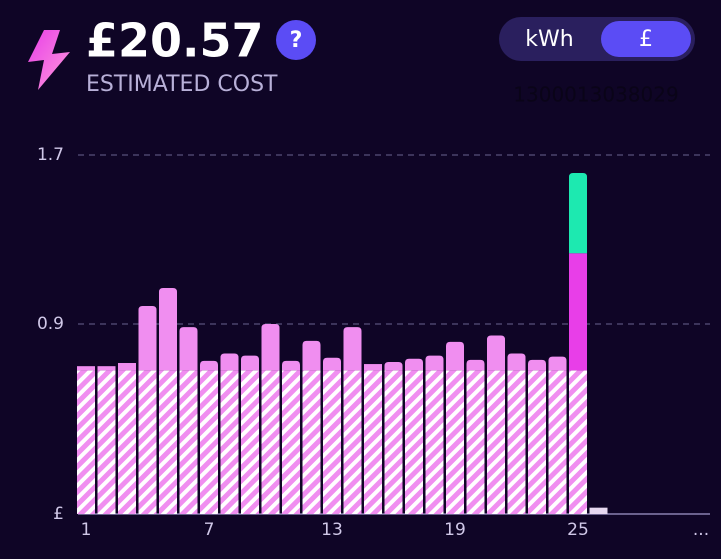 This screenshot has height=559, width=721. Describe the element at coordinates (175, 41) in the screenshot. I see `amount: £20.57` at that location.